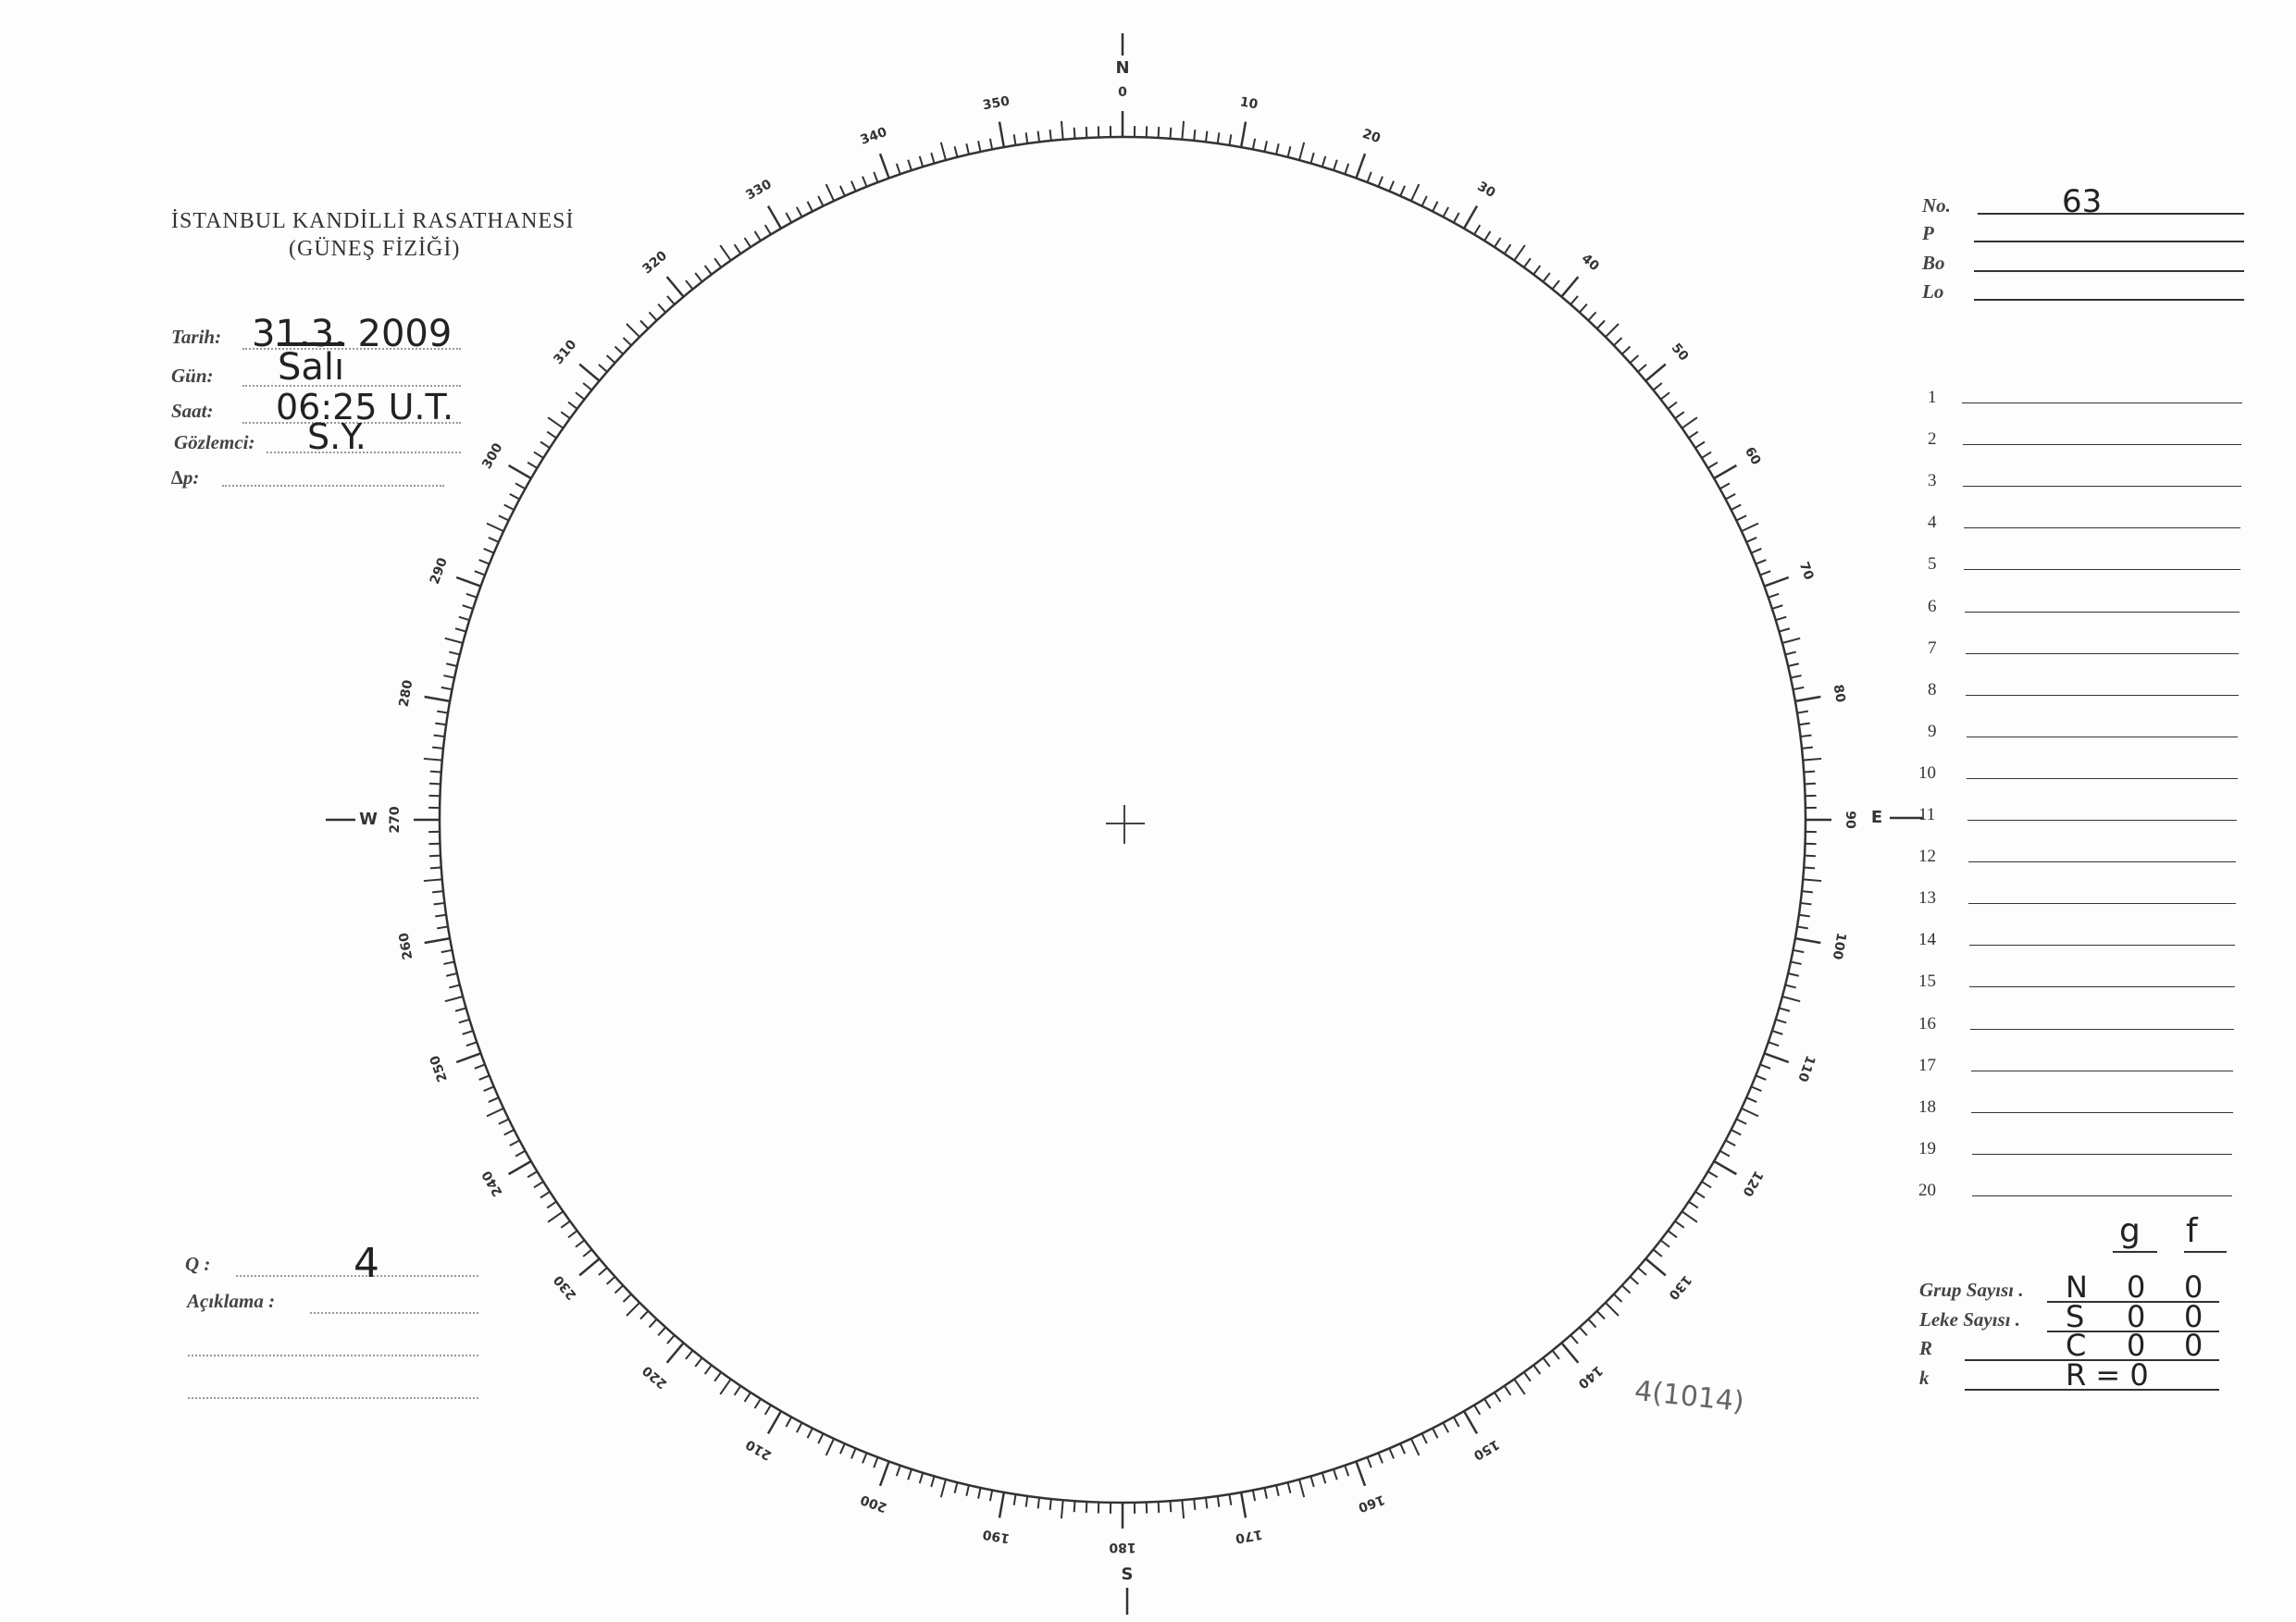  Describe the element at coordinates (367, 1263) in the screenshot. I see `quality-value: 4` at that location.